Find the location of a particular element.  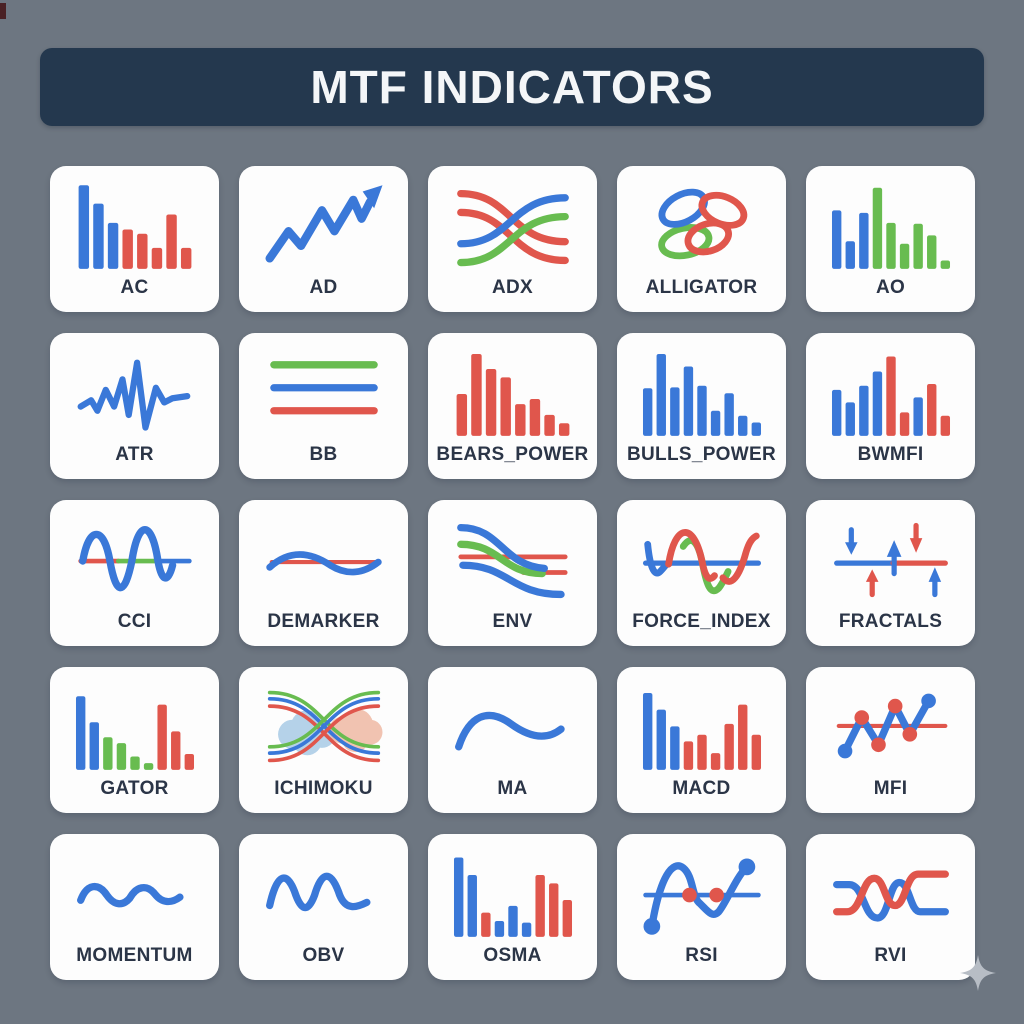

indicator-card-osma: OSMA is located at coordinates (512, 907).